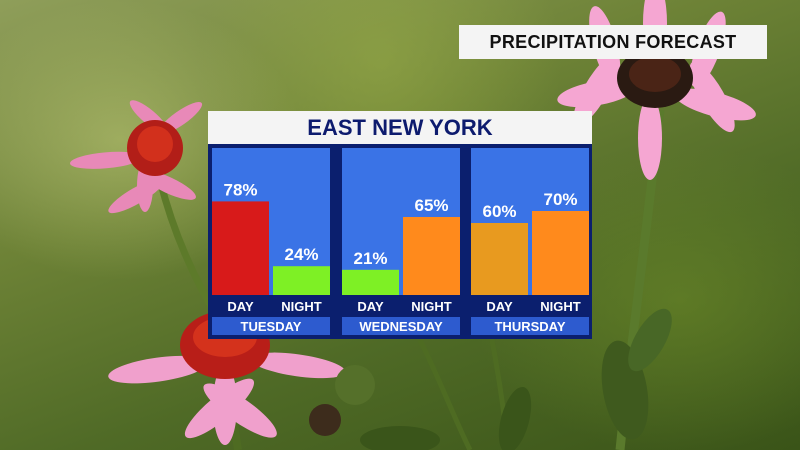 Image resolution: width=800 pixels, height=450 pixels. I want to click on tick-label-wednesday-night: NIGHT, so click(431, 306).